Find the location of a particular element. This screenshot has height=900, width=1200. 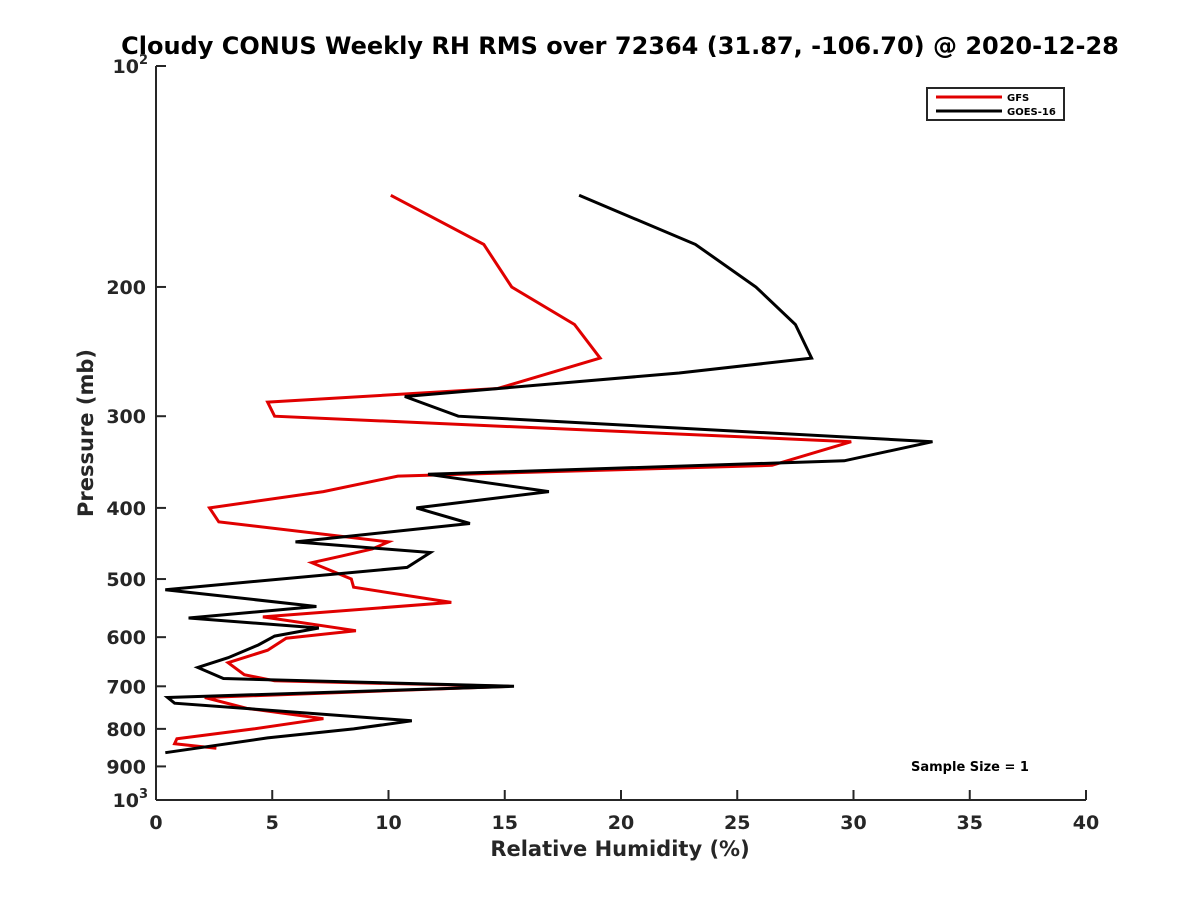

x-axis-label: Relative Humidity (%) is located at coordinates (619, 849).